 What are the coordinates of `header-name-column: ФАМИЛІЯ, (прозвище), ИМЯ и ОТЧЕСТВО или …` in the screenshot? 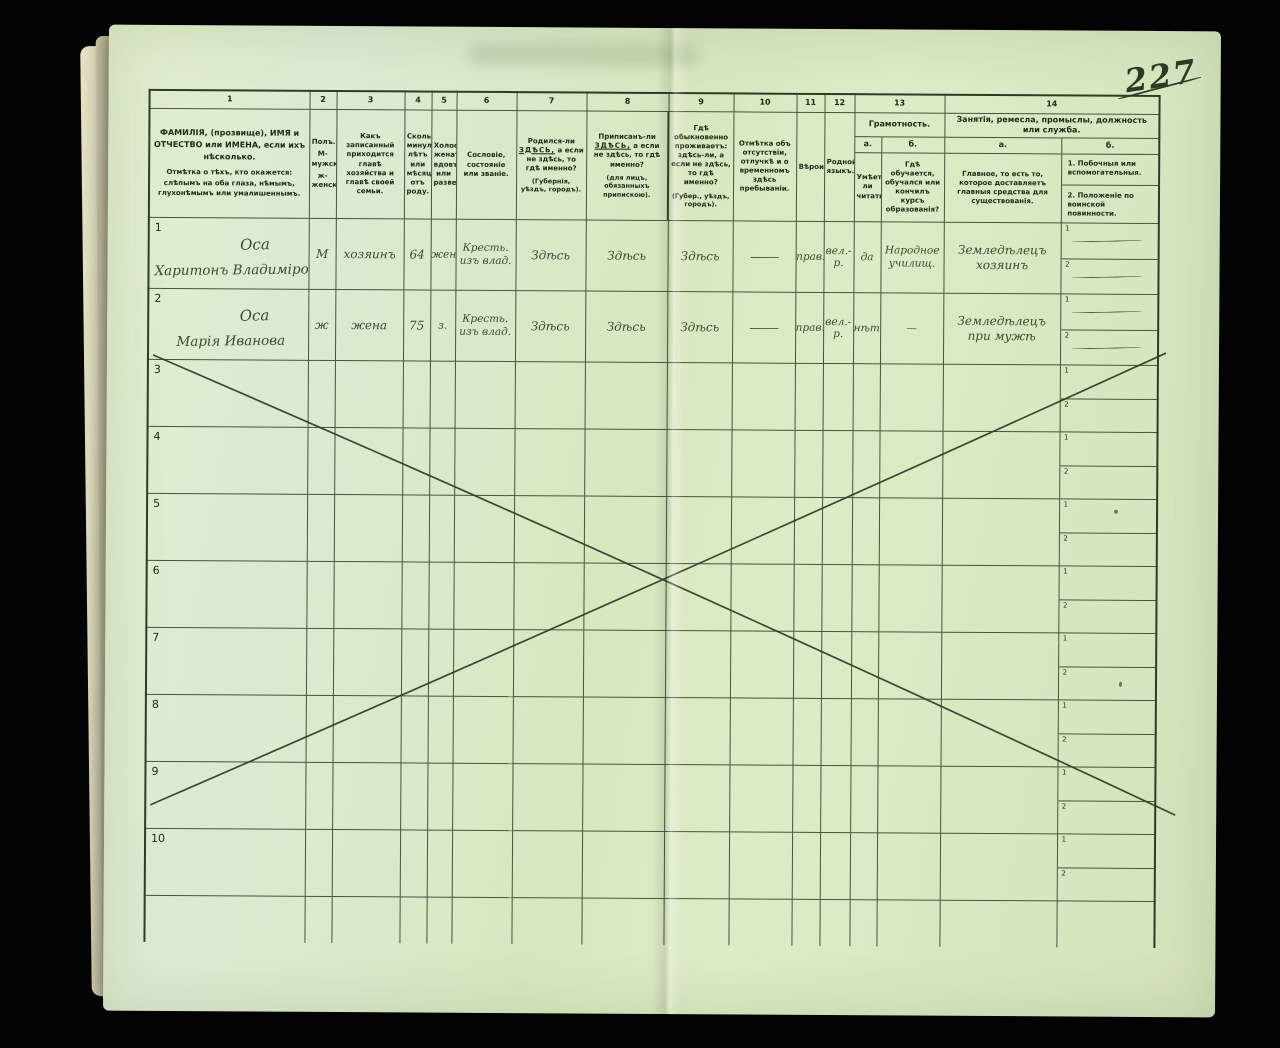 It's located at (229, 163).